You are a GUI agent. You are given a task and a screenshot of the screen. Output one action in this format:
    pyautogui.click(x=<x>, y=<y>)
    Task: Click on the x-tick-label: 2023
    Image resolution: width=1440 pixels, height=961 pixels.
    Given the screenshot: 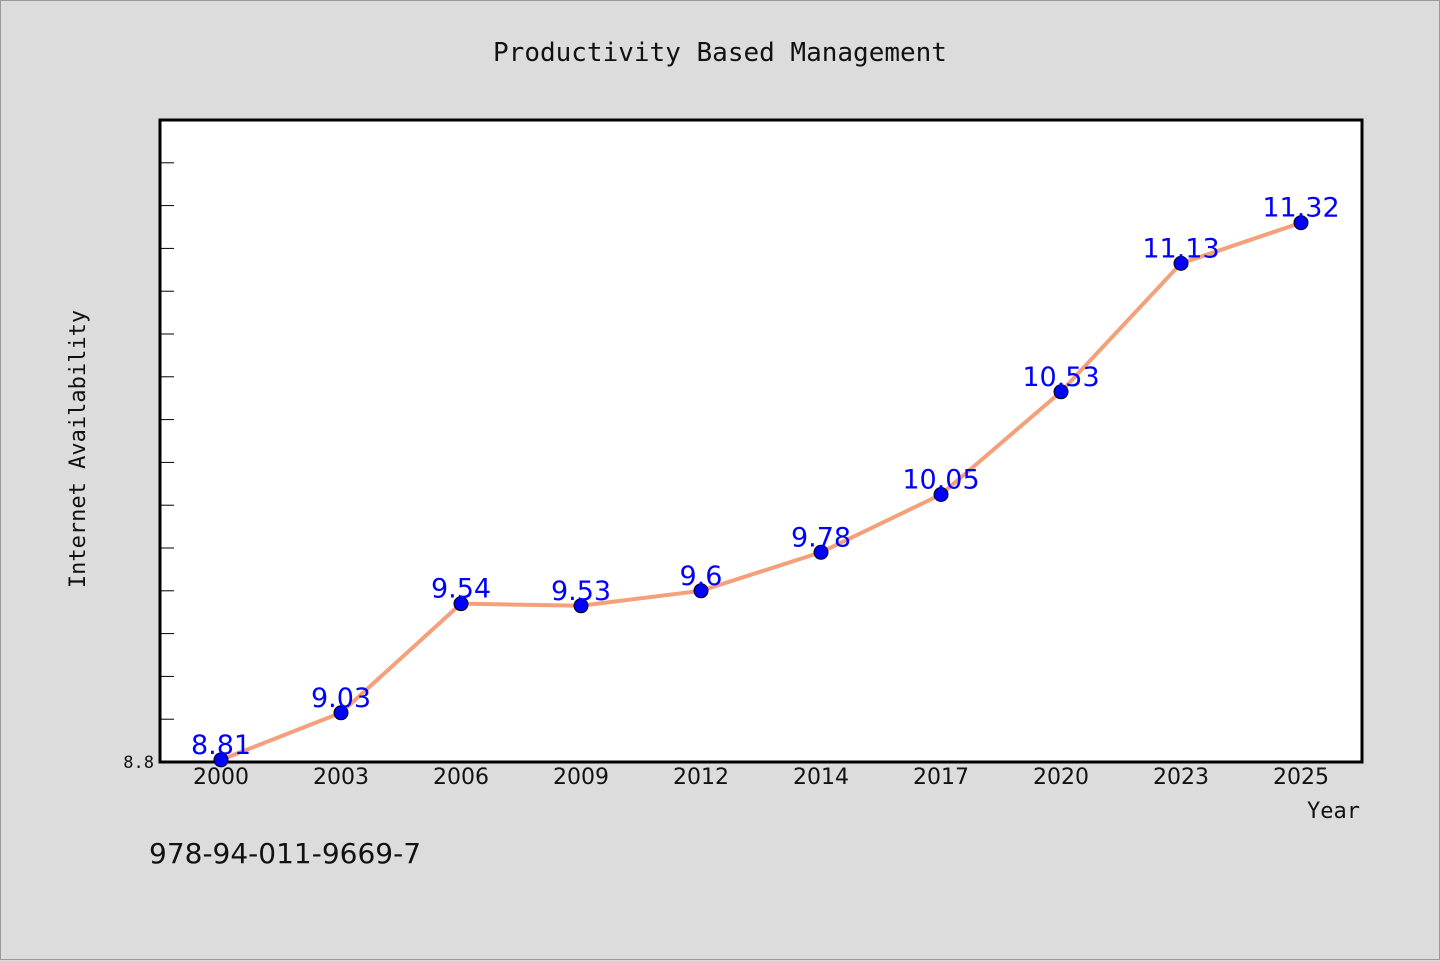 What is the action you would take?
    pyautogui.click(x=1181, y=777)
    